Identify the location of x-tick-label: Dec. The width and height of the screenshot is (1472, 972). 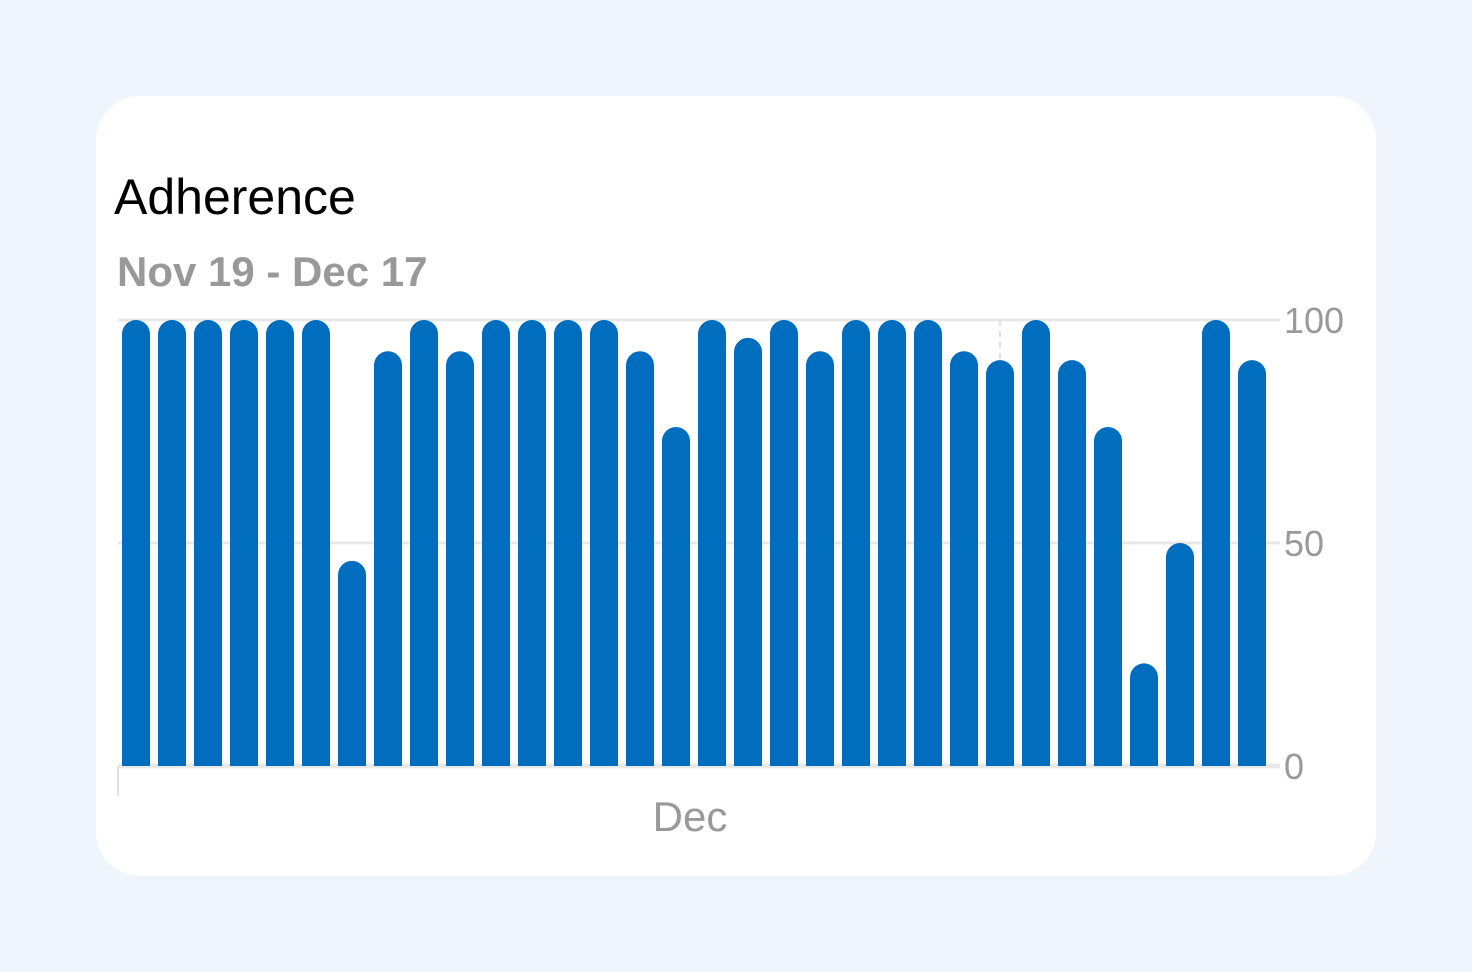
(690, 816).